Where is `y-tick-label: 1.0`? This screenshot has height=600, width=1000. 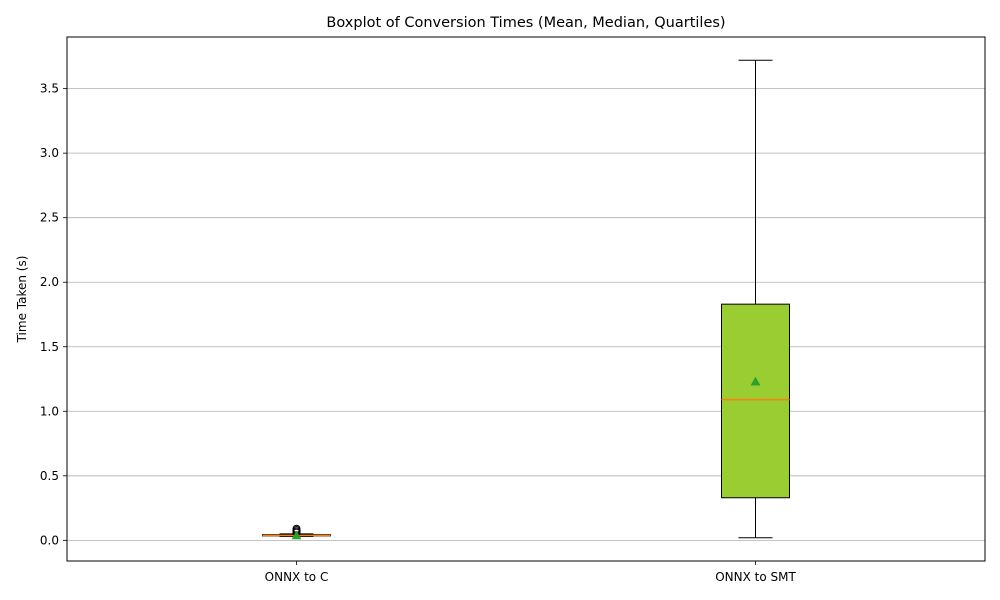 y-tick-label: 1.0 is located at coordinates (49, 411).